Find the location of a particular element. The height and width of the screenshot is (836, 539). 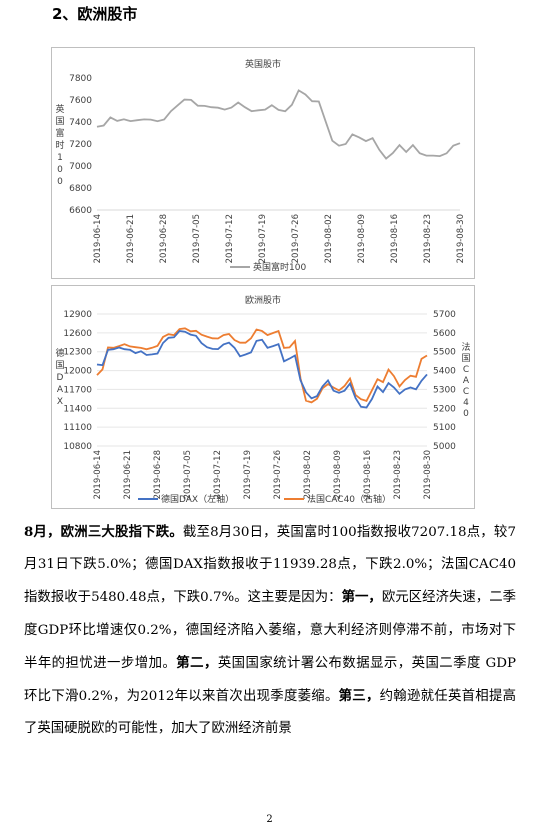

legend-label-cac40: 法国CAC40（右轴） is located at coordinates (349, 499).